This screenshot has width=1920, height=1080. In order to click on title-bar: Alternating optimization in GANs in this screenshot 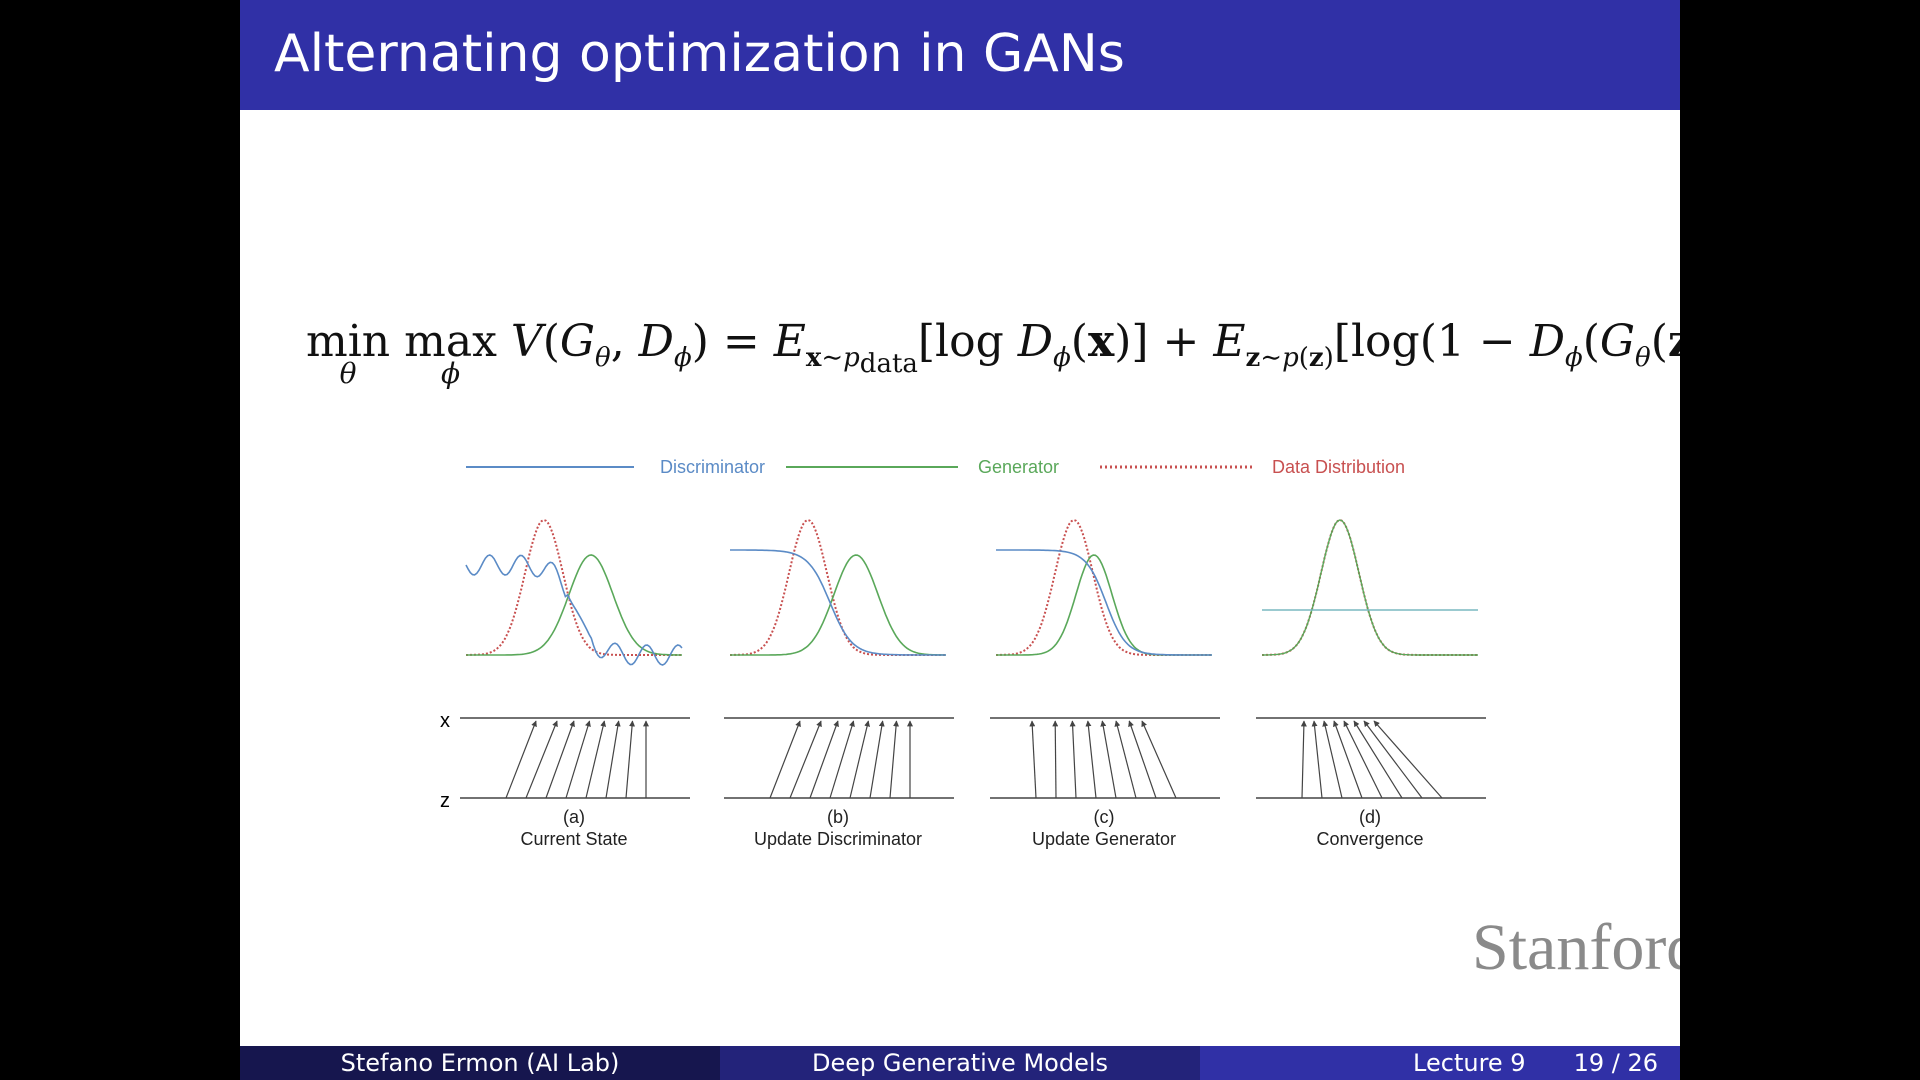, I will do `click(960, 55)`.